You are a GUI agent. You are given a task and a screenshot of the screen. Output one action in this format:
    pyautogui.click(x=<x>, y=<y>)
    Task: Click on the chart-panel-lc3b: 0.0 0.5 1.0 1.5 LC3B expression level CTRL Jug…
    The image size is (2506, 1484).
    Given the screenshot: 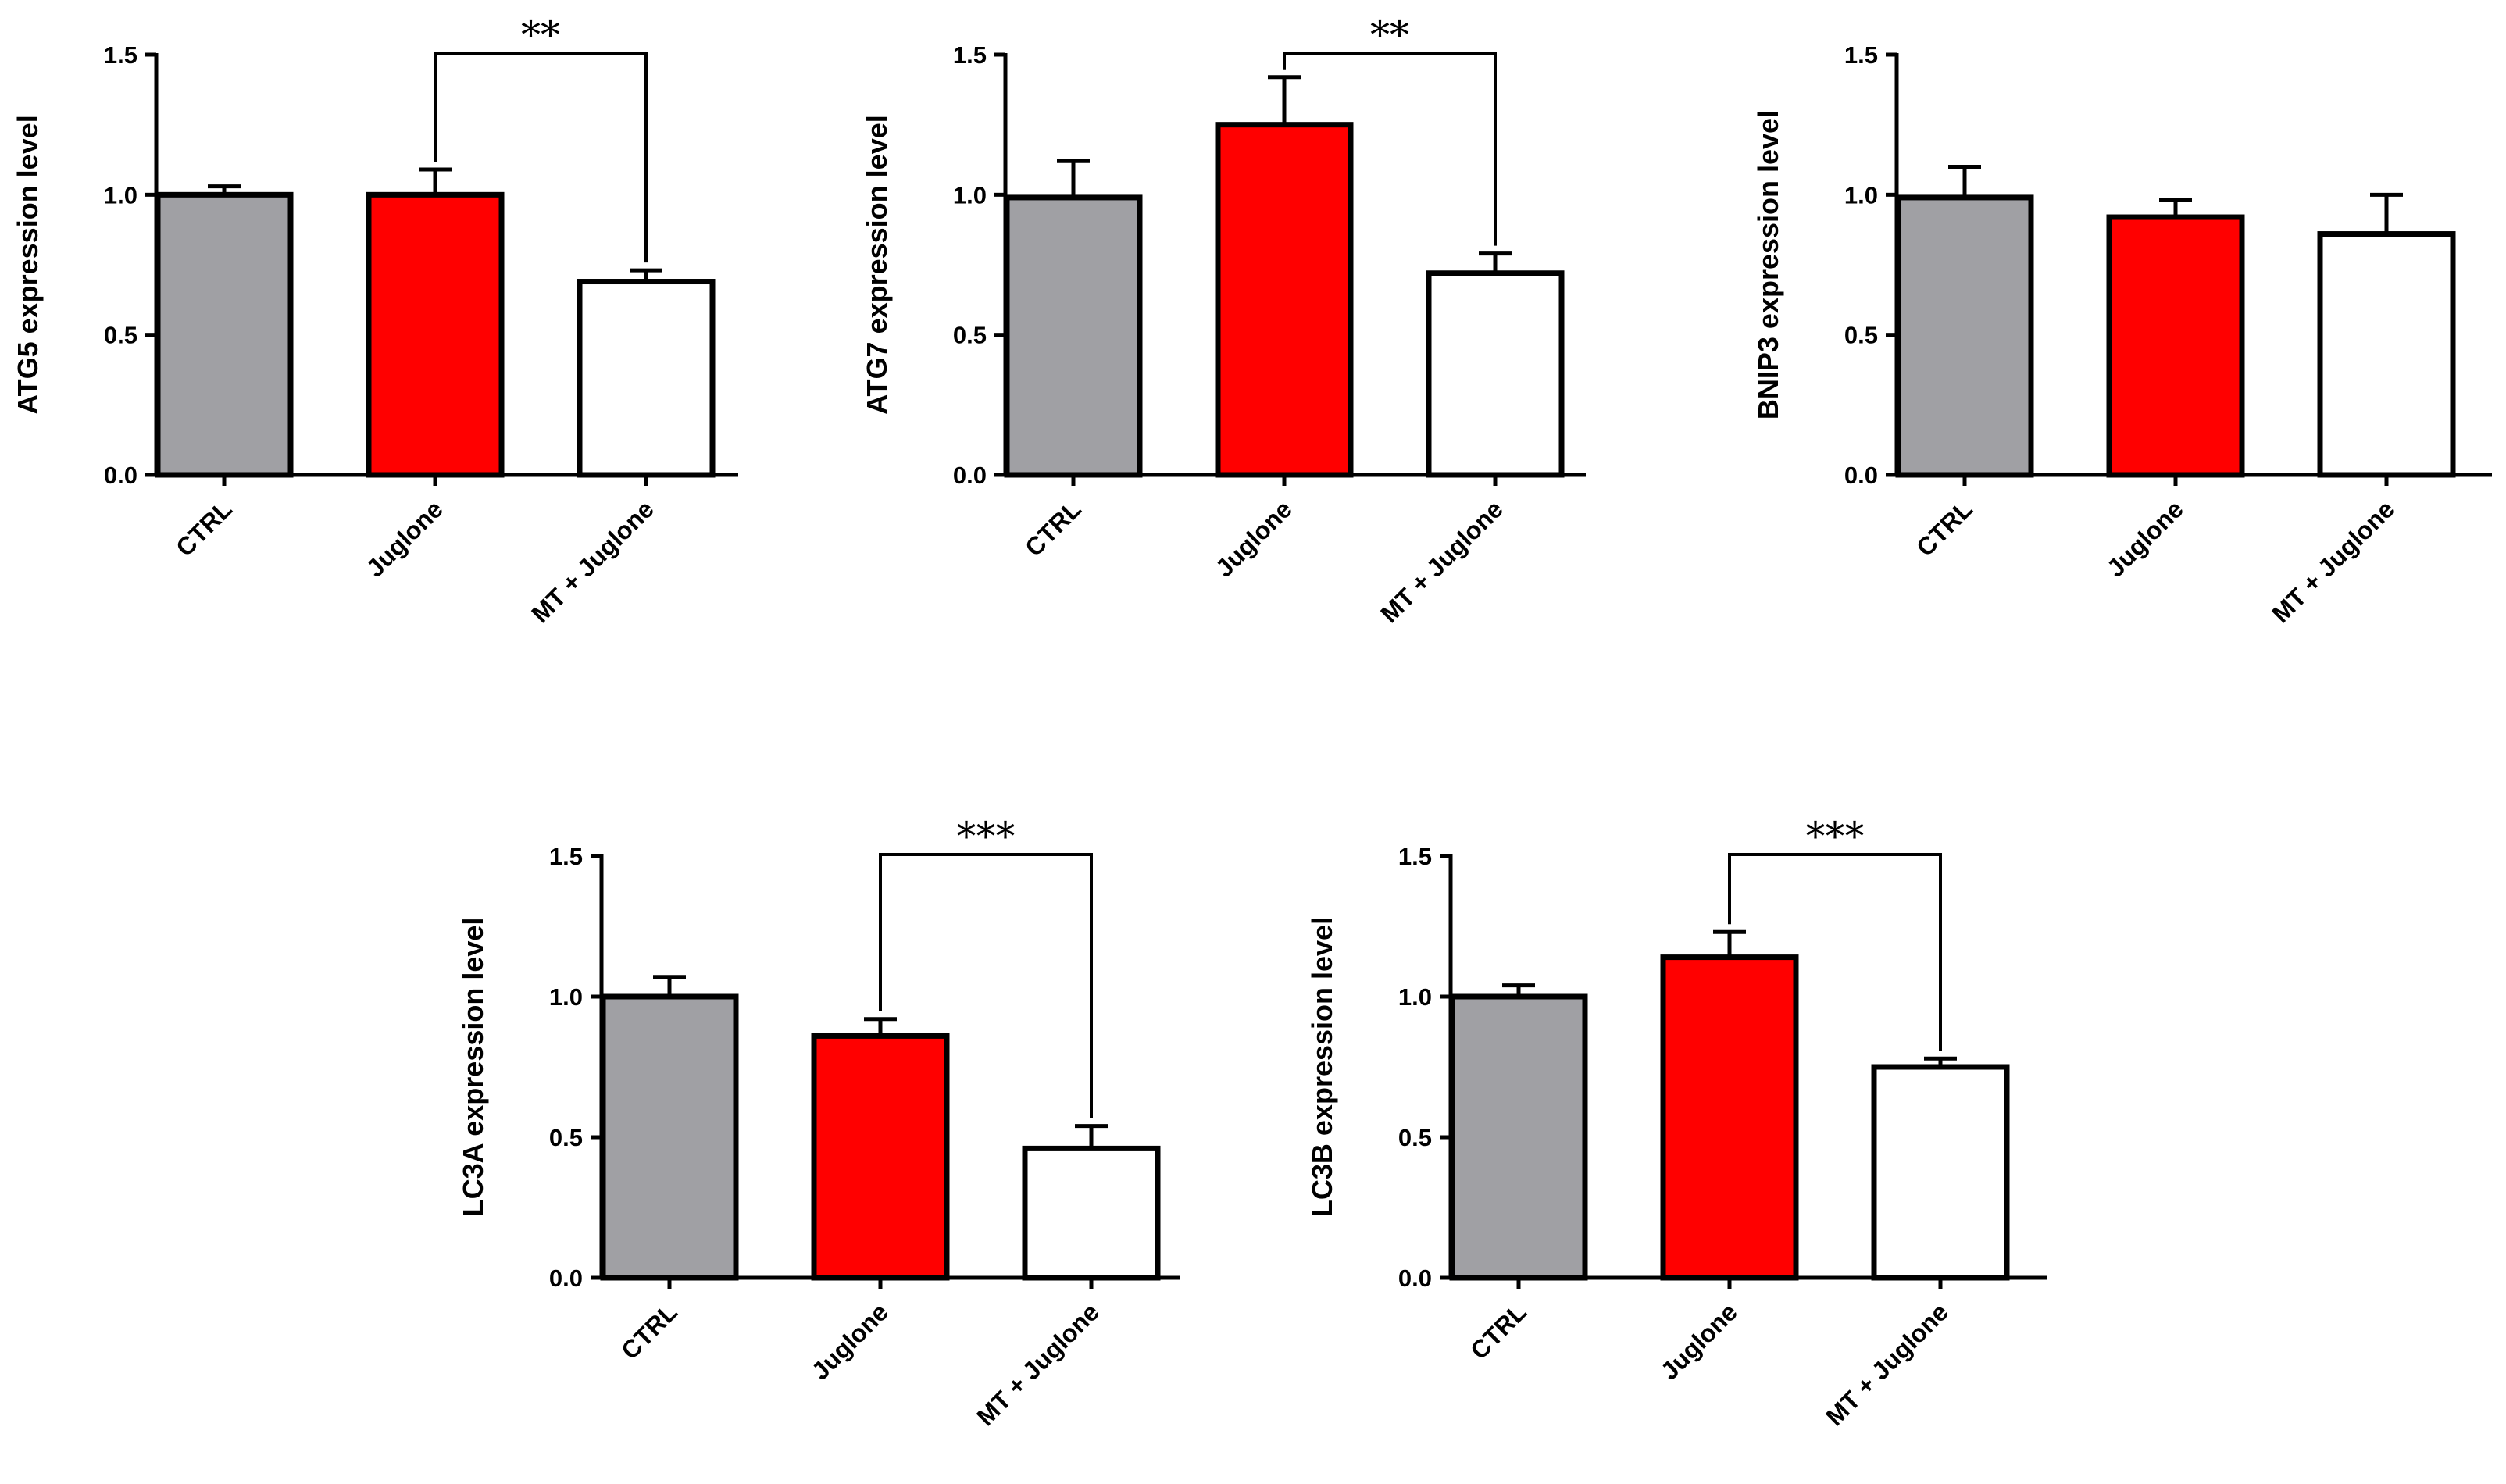 What is the action you would take?
    pyautogui.click(x=1677, y=1122)
    